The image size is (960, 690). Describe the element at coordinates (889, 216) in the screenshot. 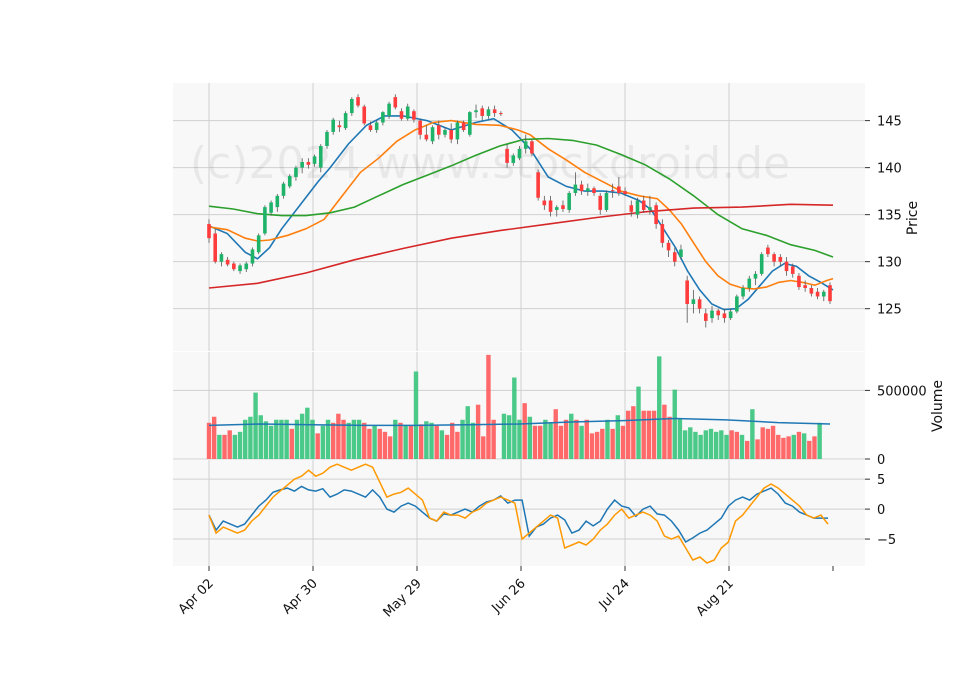

I see `price-tick-label: 135` at that location.